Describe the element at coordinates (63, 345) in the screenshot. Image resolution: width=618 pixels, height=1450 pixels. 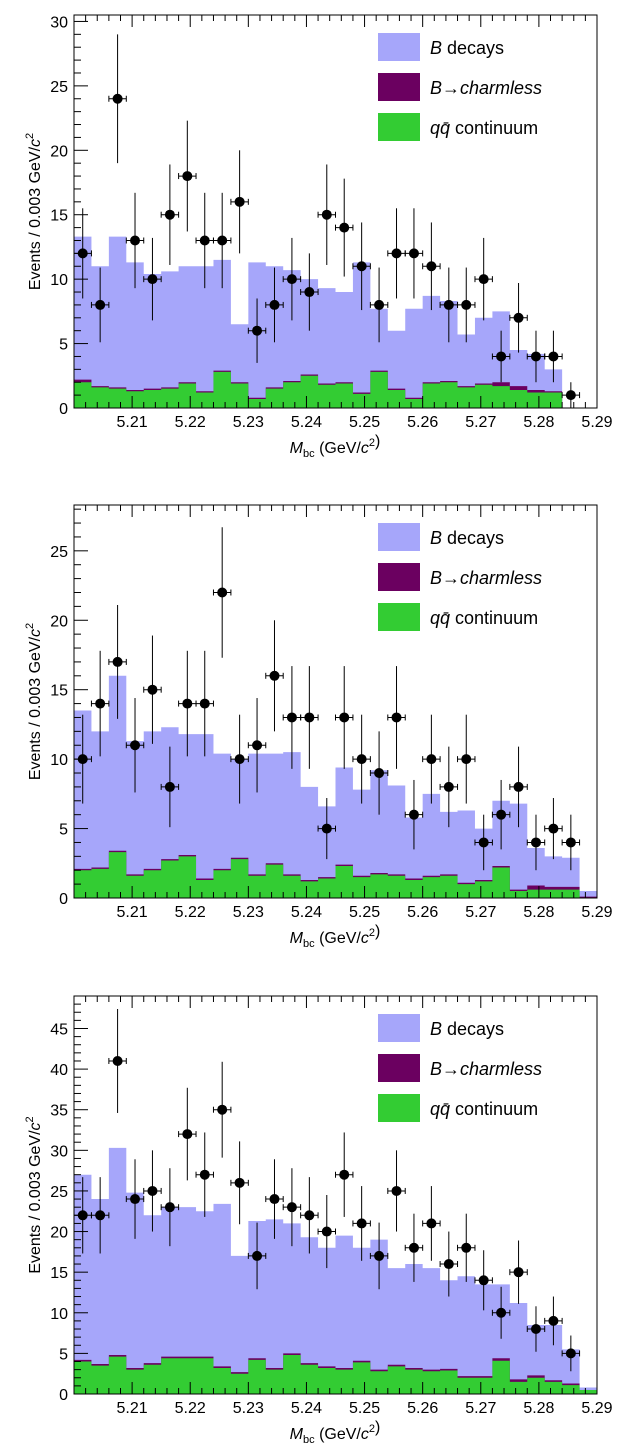
I see `y-tick-label: 5` at that location.